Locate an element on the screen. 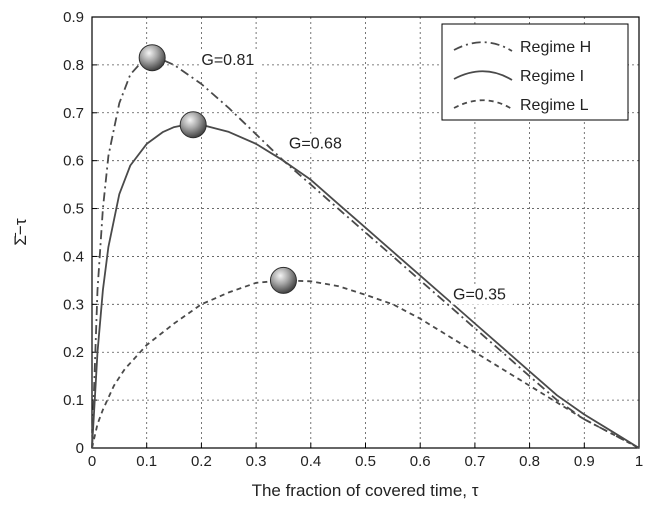 The image size is (654, 505). y-tick-label: 0.8 is located at coordinates (73, 65).